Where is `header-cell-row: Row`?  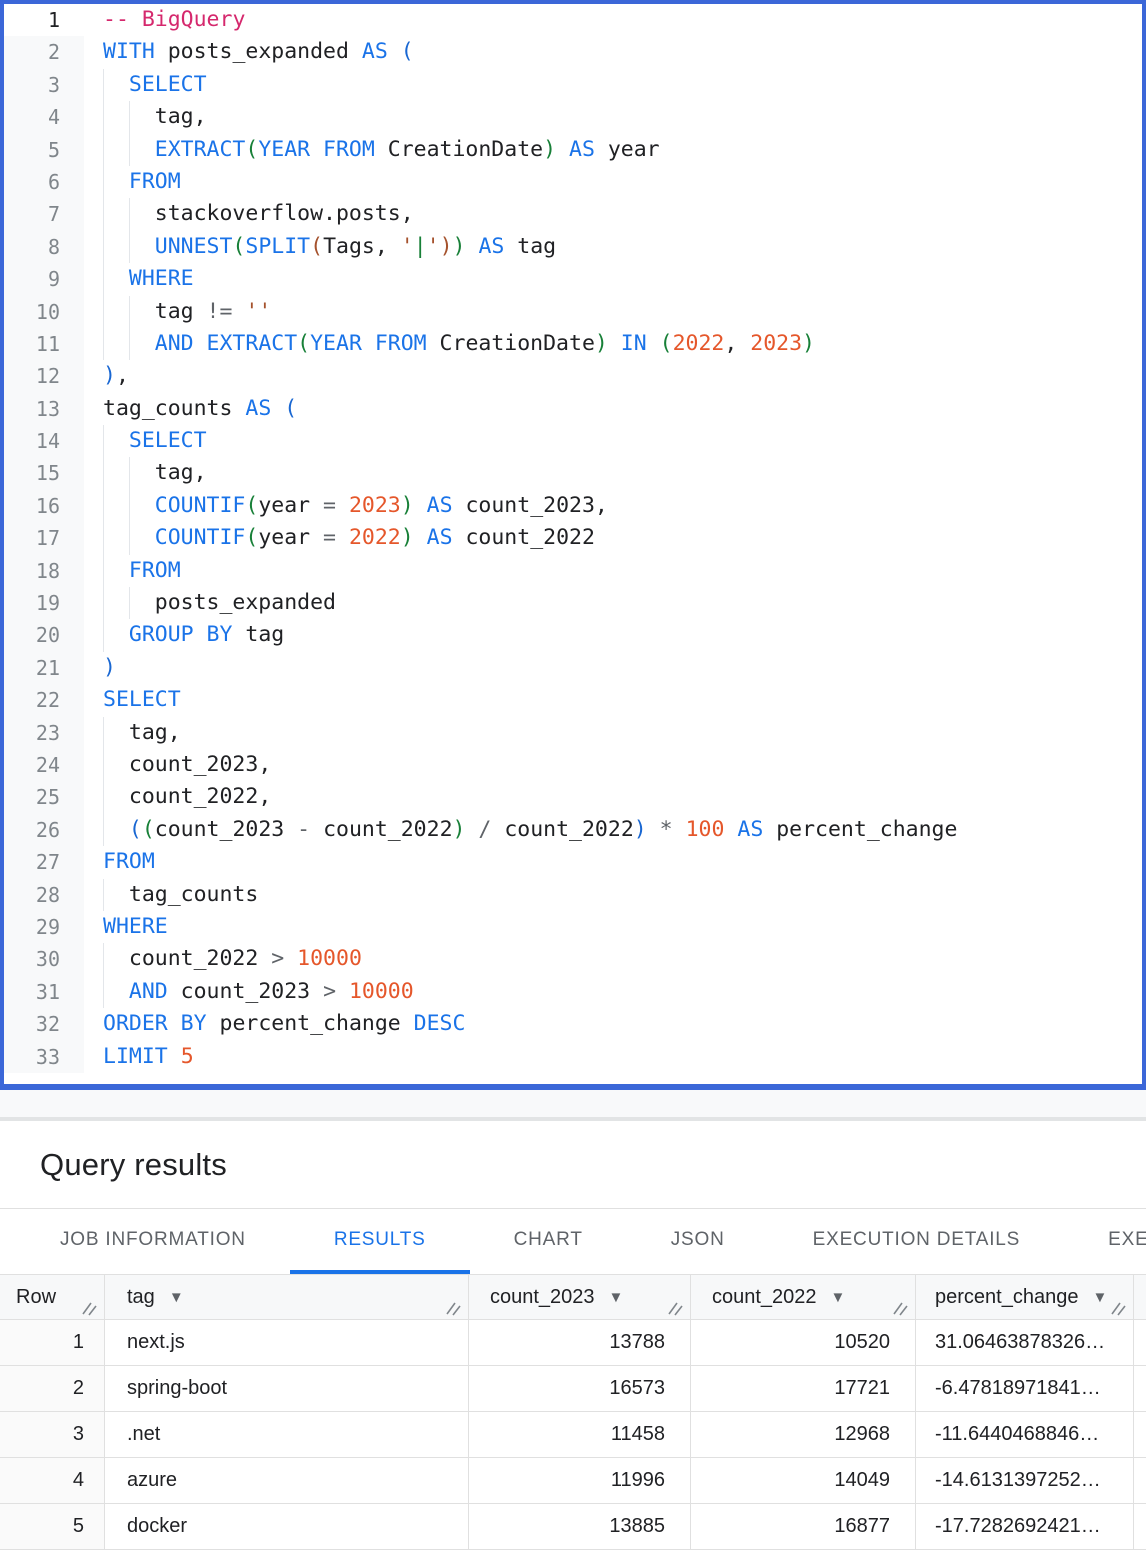 header-cell-row: Row is located at coordinates (52, 1297).